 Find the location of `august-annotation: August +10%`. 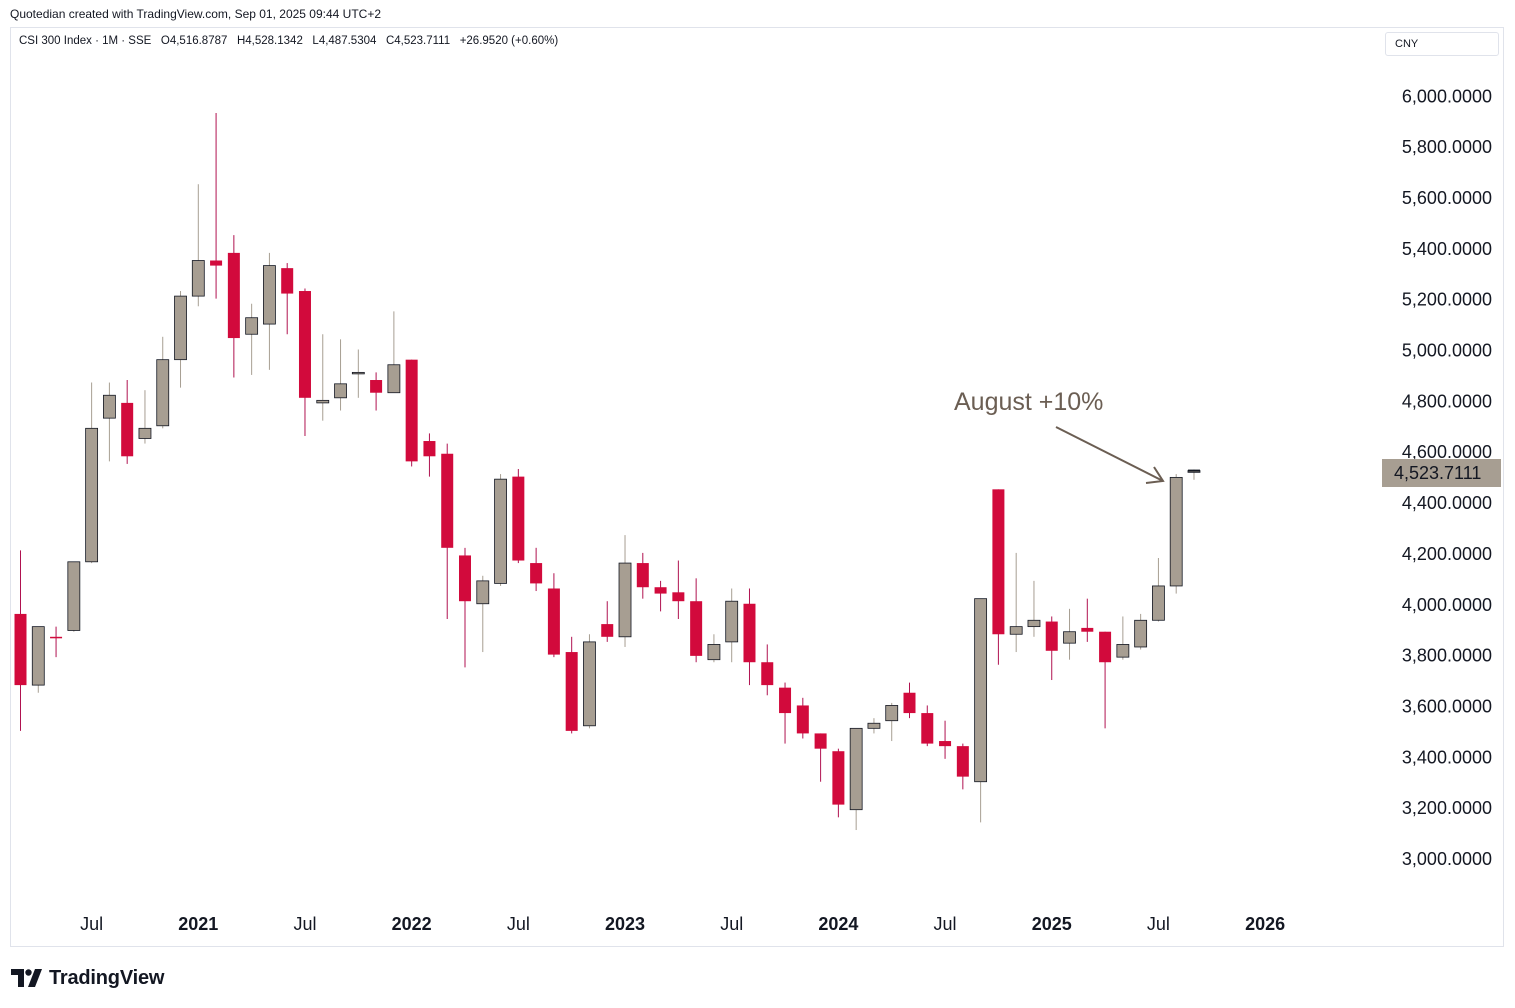

august-annotation: August +10% is located at coordinates (1059, 436).